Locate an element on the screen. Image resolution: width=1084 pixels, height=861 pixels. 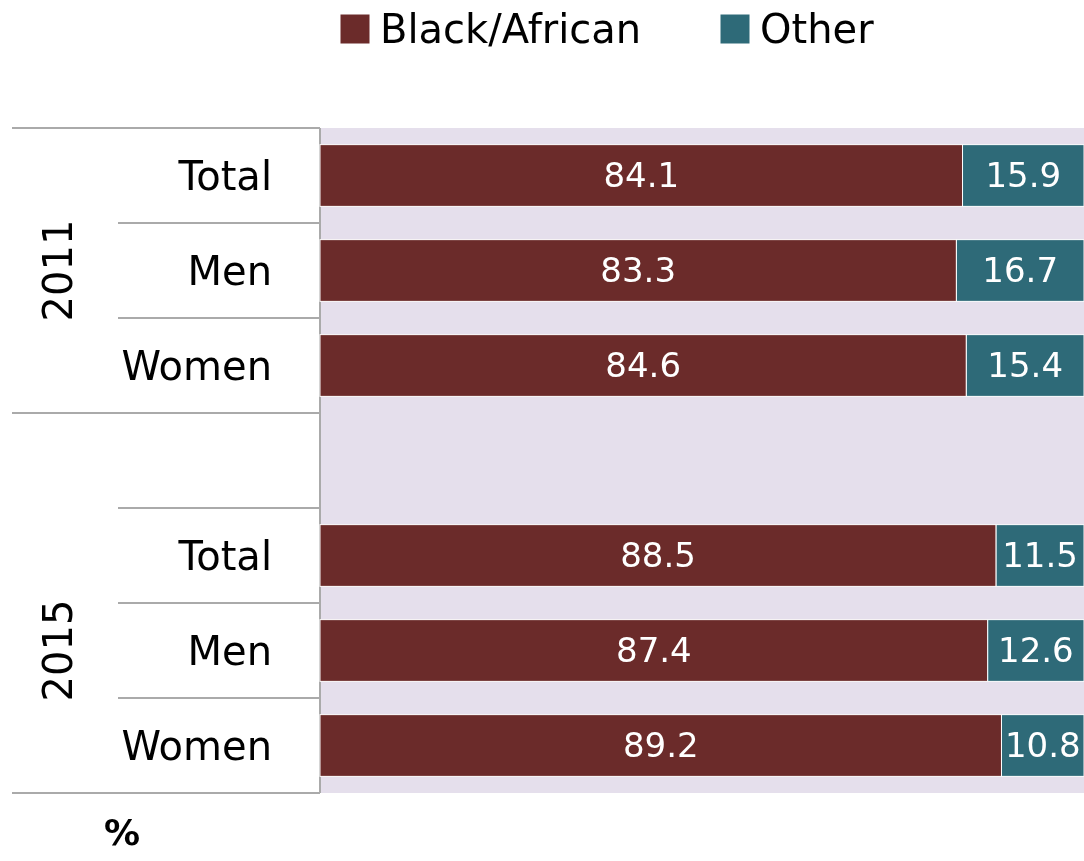
legend-label: Other is located at coordinates (817, 29).